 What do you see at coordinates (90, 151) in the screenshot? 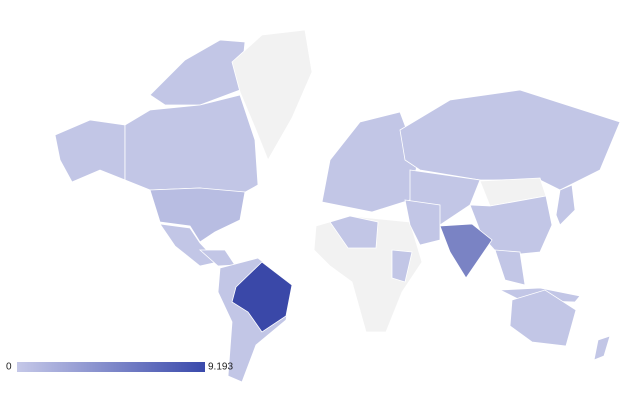
I see `alaska` at bounding box center [90, 151].